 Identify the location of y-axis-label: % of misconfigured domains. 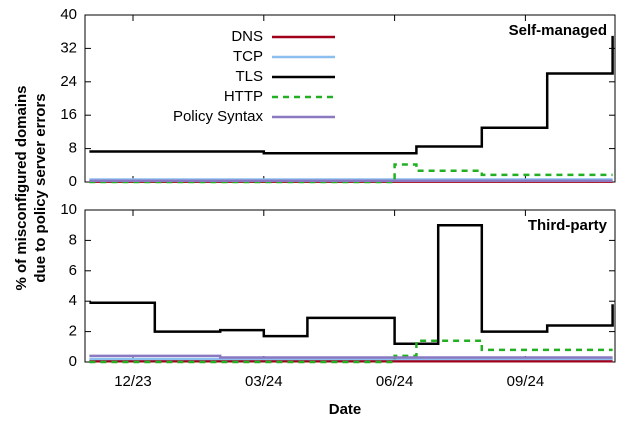
(21, 187).